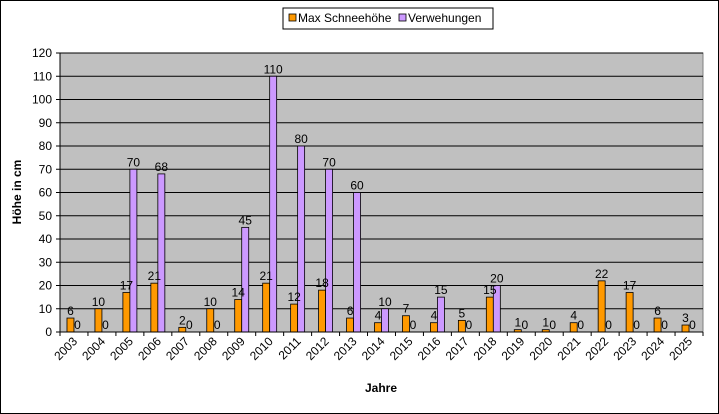 This screenshot has height=414, width=719. Describe the element at coordinates (602, 274) in the screenshot. I see `data-label: 22` at that location.